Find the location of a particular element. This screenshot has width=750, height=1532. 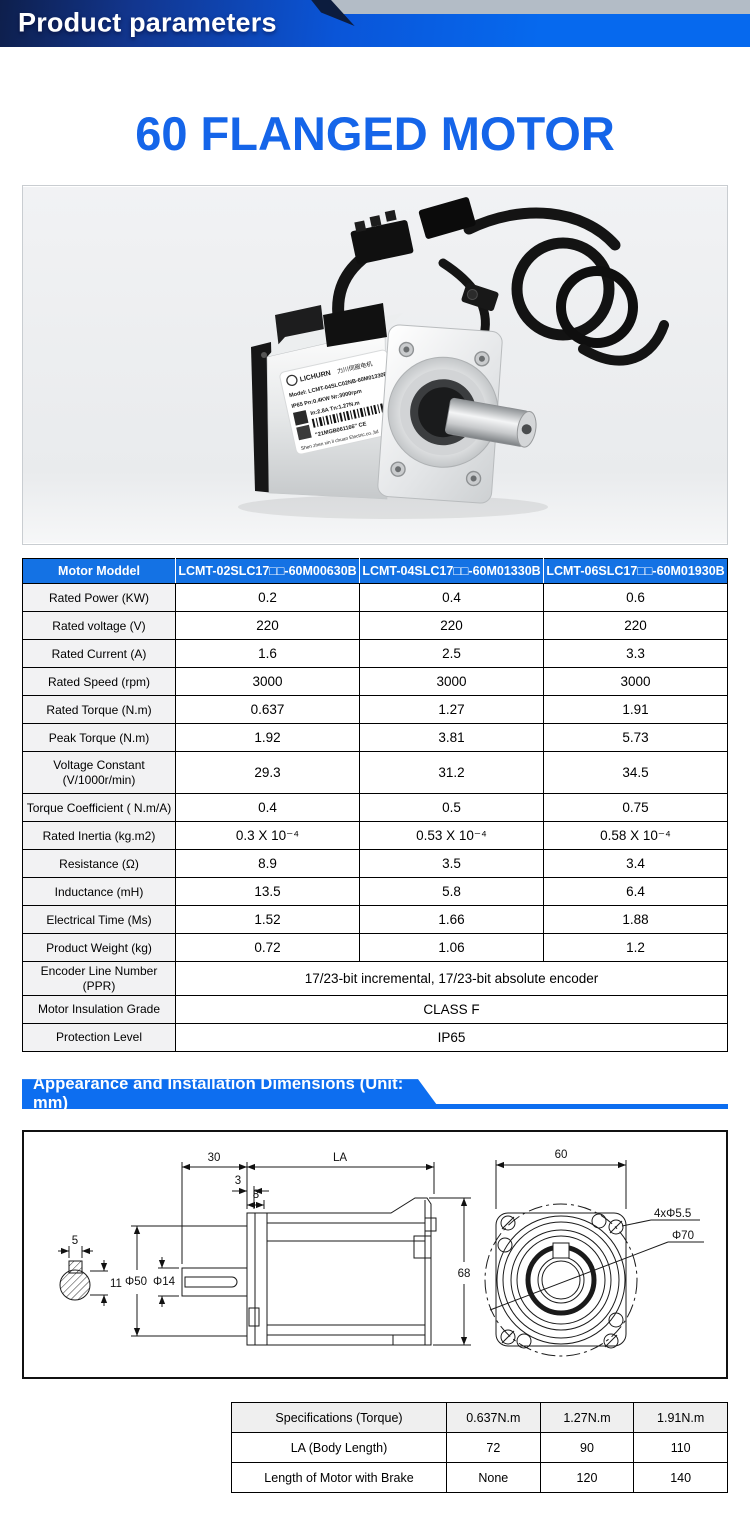

spec-value: 0.6 is located at coordinates (635, 598).